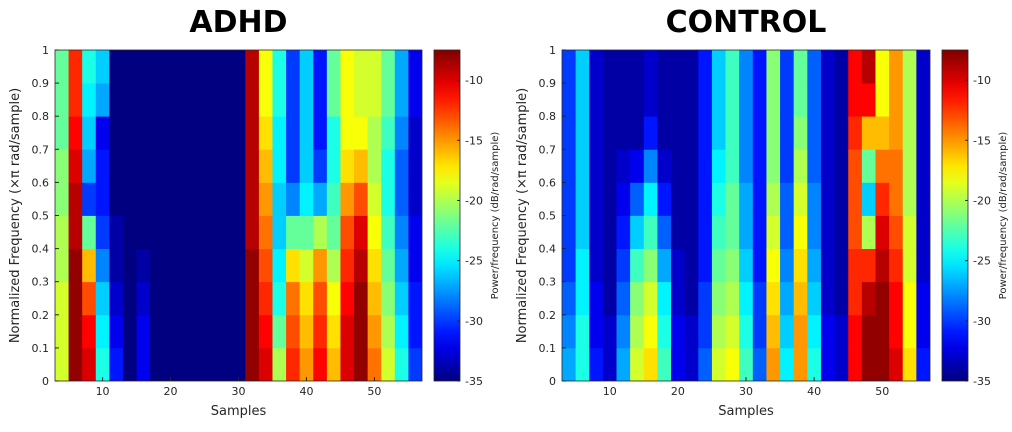  I want to click on y-tick-label: 0.7, so click(548, 149).